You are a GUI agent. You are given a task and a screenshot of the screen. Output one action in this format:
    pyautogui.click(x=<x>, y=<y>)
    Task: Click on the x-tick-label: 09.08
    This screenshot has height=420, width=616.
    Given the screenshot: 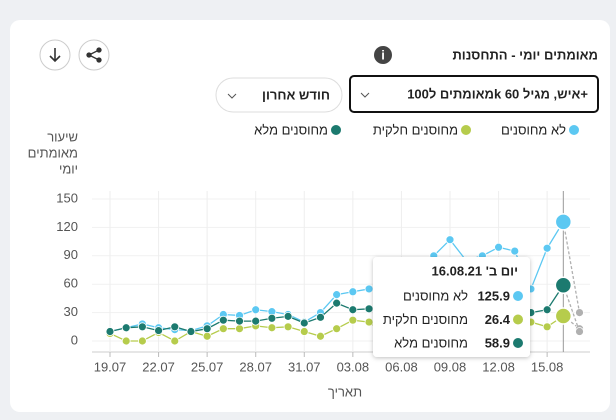 What is the action you would take?
    pyautogui.click(x=450, y=366)
    